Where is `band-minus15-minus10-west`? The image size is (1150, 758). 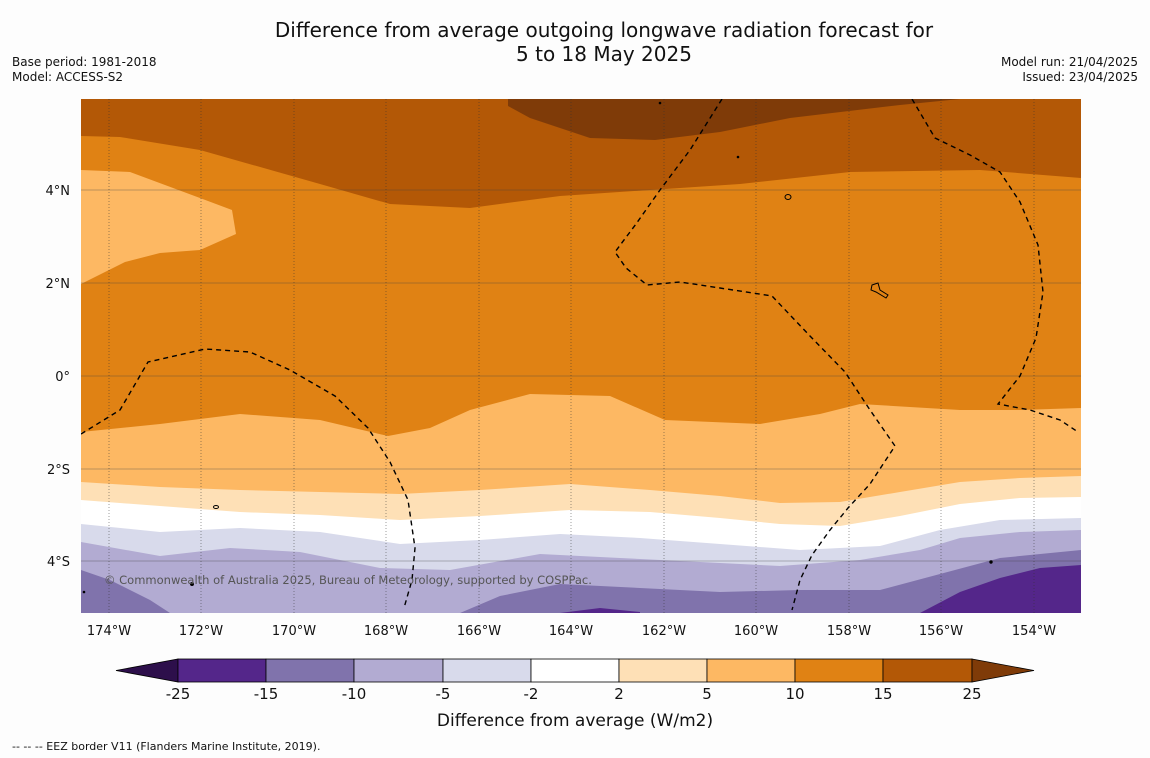 band-minus15-minus10-west is located at coordinates (125, 591).